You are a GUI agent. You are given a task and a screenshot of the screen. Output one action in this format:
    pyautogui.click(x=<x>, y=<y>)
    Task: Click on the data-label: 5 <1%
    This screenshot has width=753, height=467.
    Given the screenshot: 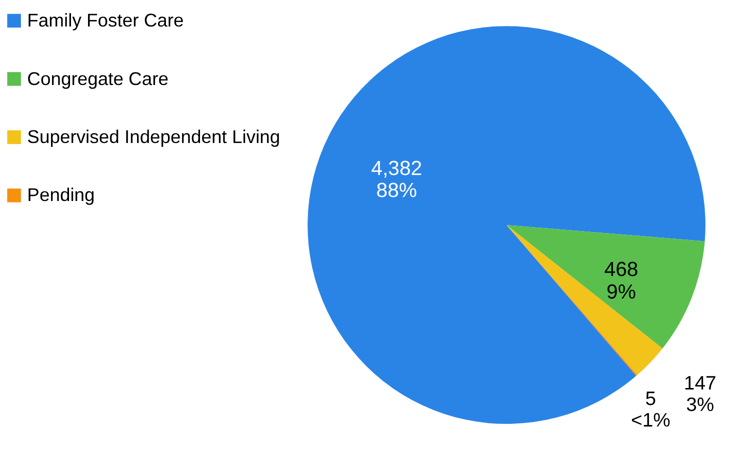 What is the action you would take?
    pyautogui.click(x=650, y=410)
    